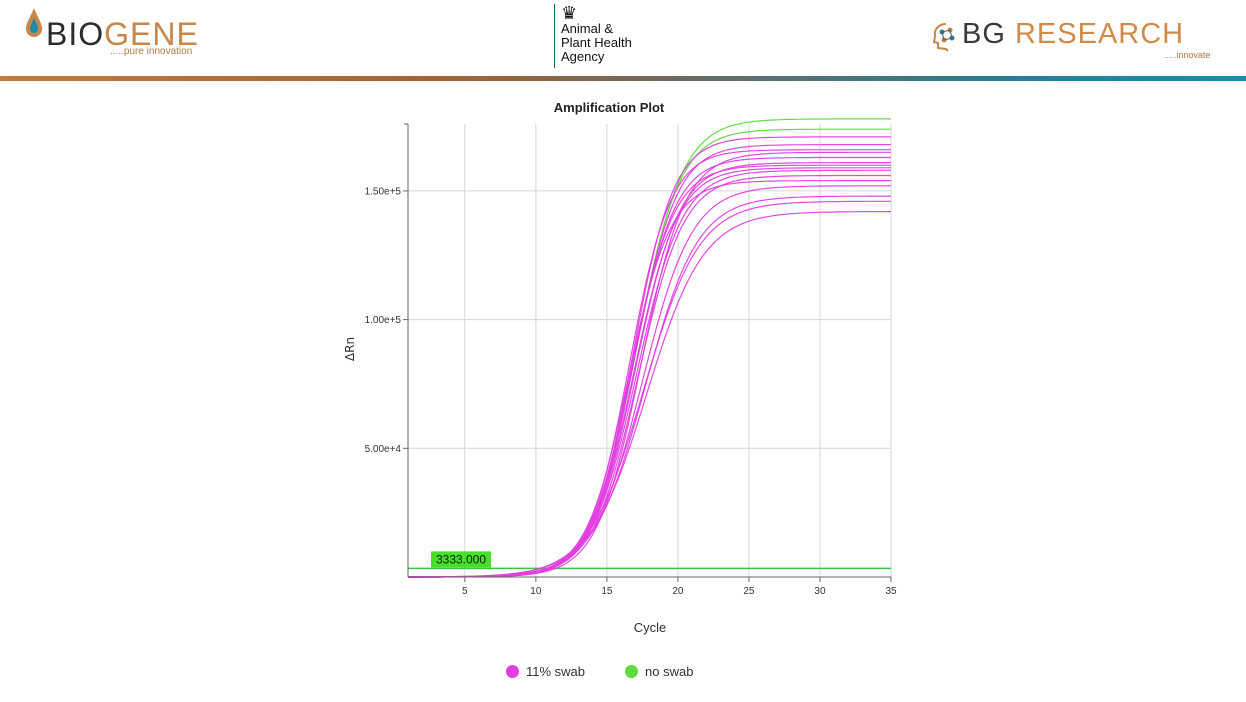 The width and height of the screenshot is (1246, 702). What do you see at coordinates (383, 449) in the screenshot?
I see `y-tick-label: 5.00e+4` at bounding box center [383, 449].